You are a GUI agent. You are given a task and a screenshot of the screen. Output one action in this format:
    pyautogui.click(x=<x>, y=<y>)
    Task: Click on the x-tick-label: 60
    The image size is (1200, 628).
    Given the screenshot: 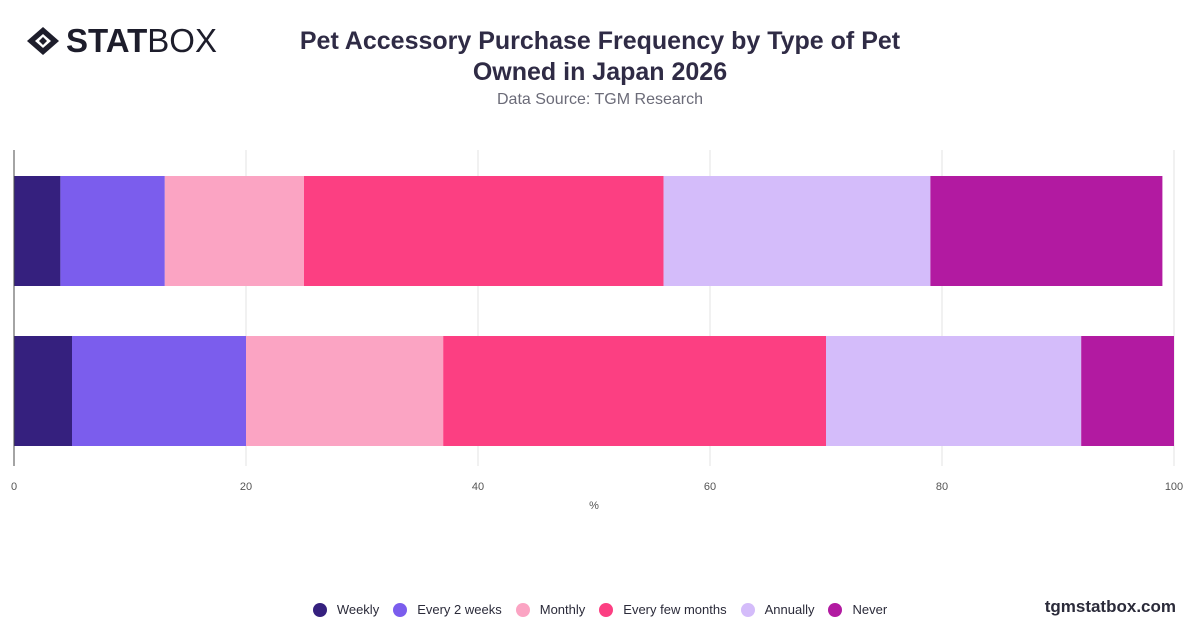 What is the action you would take?
    pyautogui.click(x=710, y=487)
    